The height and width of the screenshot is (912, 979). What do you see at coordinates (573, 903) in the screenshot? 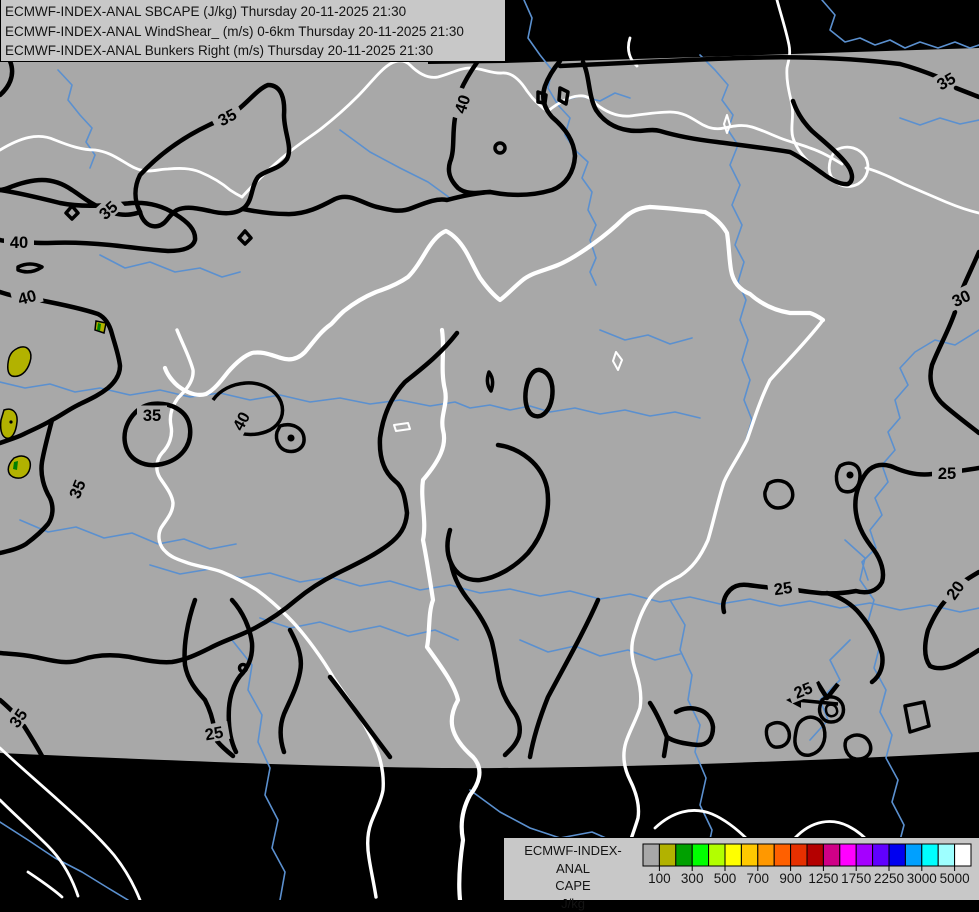
I see `legend-title-units: J/kg` at bounding box center [573, 903].